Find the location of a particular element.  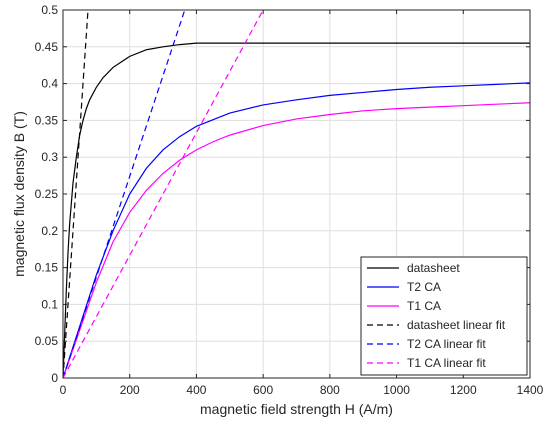

legend-entry: T2 CA is located at coordinates (424, 287).